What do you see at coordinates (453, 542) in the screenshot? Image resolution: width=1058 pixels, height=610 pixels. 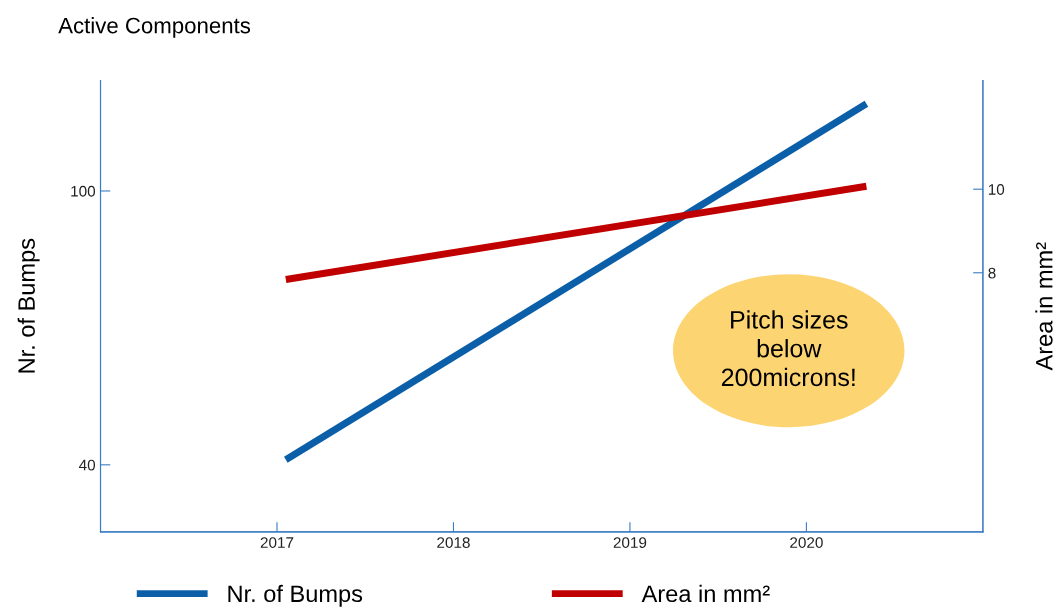 I see `x-tick-label: 2018` at bounding box center [453, 542].